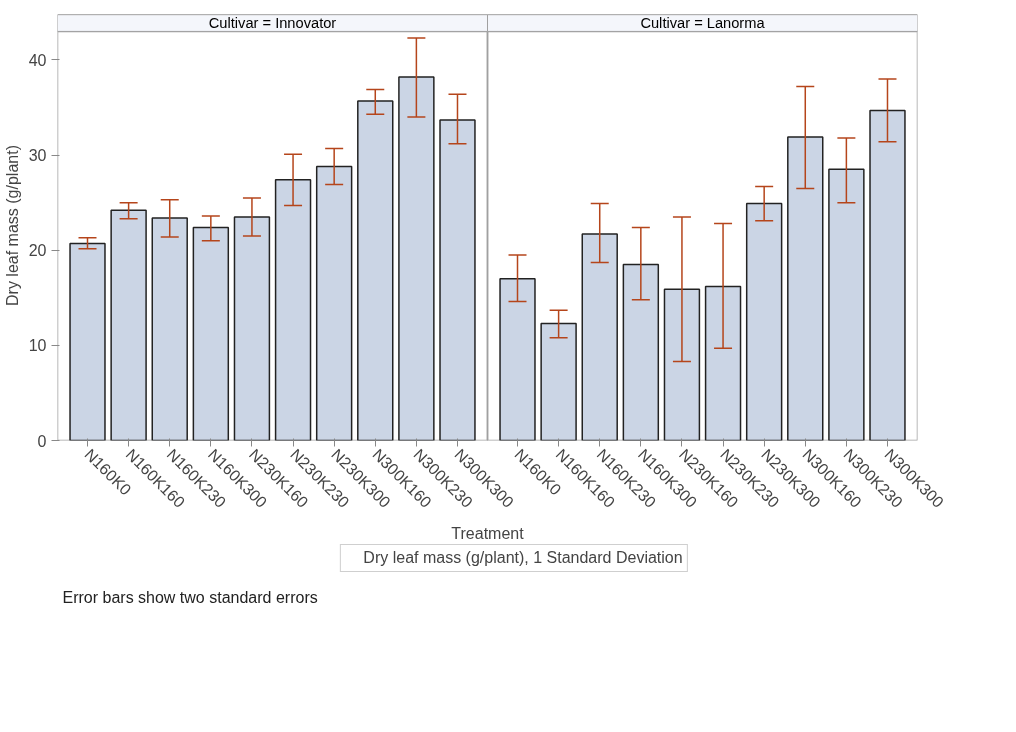  I want to click on text: Dry leaf mass (g/plant), 1 Standard Deviation, so click(523, 558).